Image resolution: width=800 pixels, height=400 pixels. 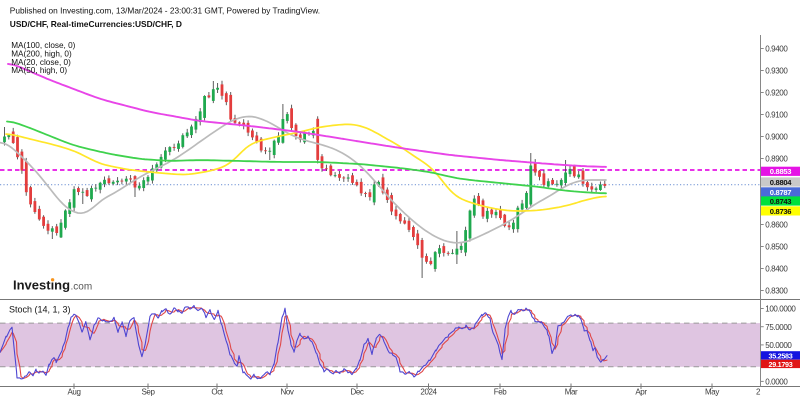 I want to click on svg-text:USD/CHF, Real-timeCurrencies:U: USD/CHF, Real-timeCurrencies:USD/CHF, D, so click(x=96, y=24).